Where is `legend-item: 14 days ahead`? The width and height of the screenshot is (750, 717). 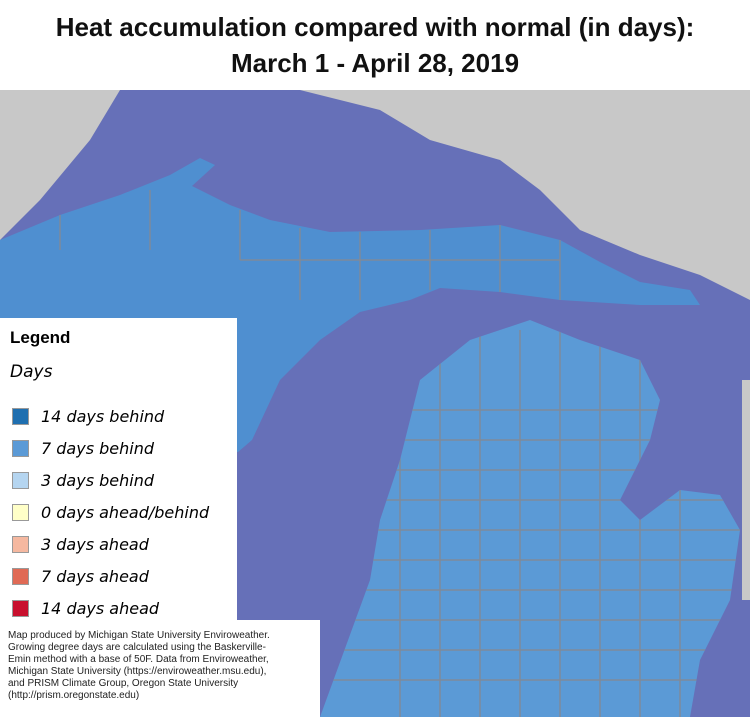 legend-item: 14 days ahead is located at coordinates (85, 608).